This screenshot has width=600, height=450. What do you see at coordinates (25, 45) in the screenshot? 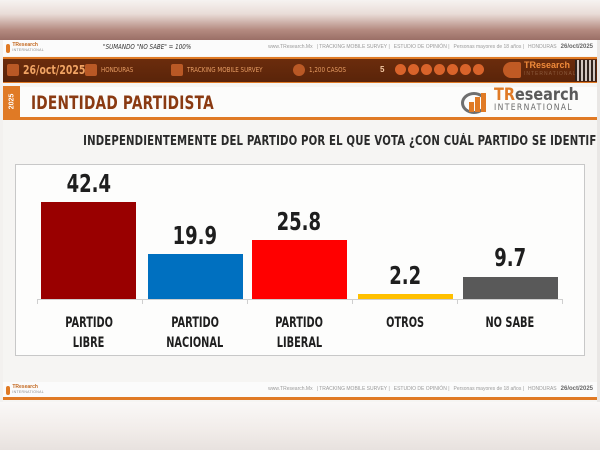
I see `mini-logo-brand: TResearch` at bounding box center [25, 45].